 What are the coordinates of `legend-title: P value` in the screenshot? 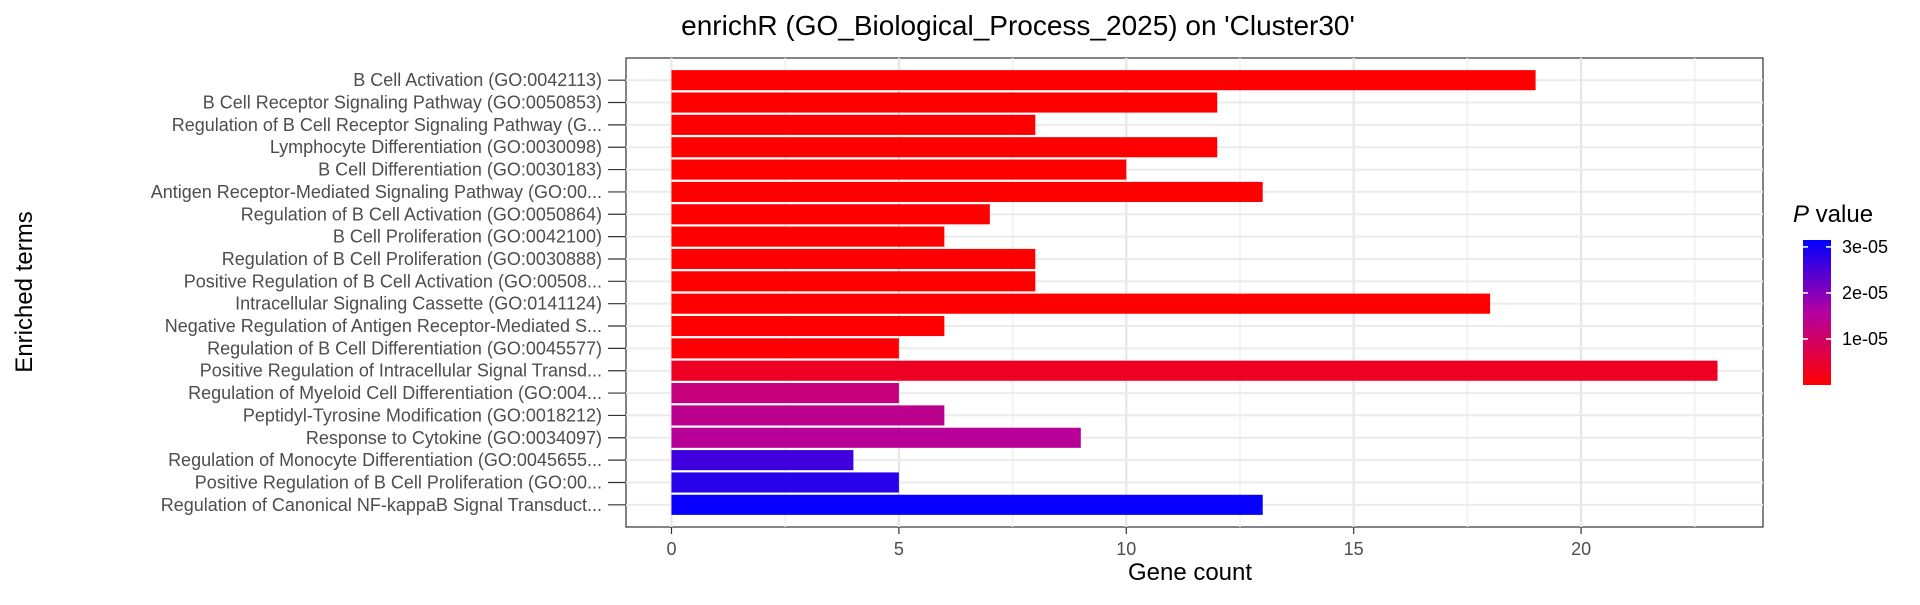 It's located at (1833, 214).